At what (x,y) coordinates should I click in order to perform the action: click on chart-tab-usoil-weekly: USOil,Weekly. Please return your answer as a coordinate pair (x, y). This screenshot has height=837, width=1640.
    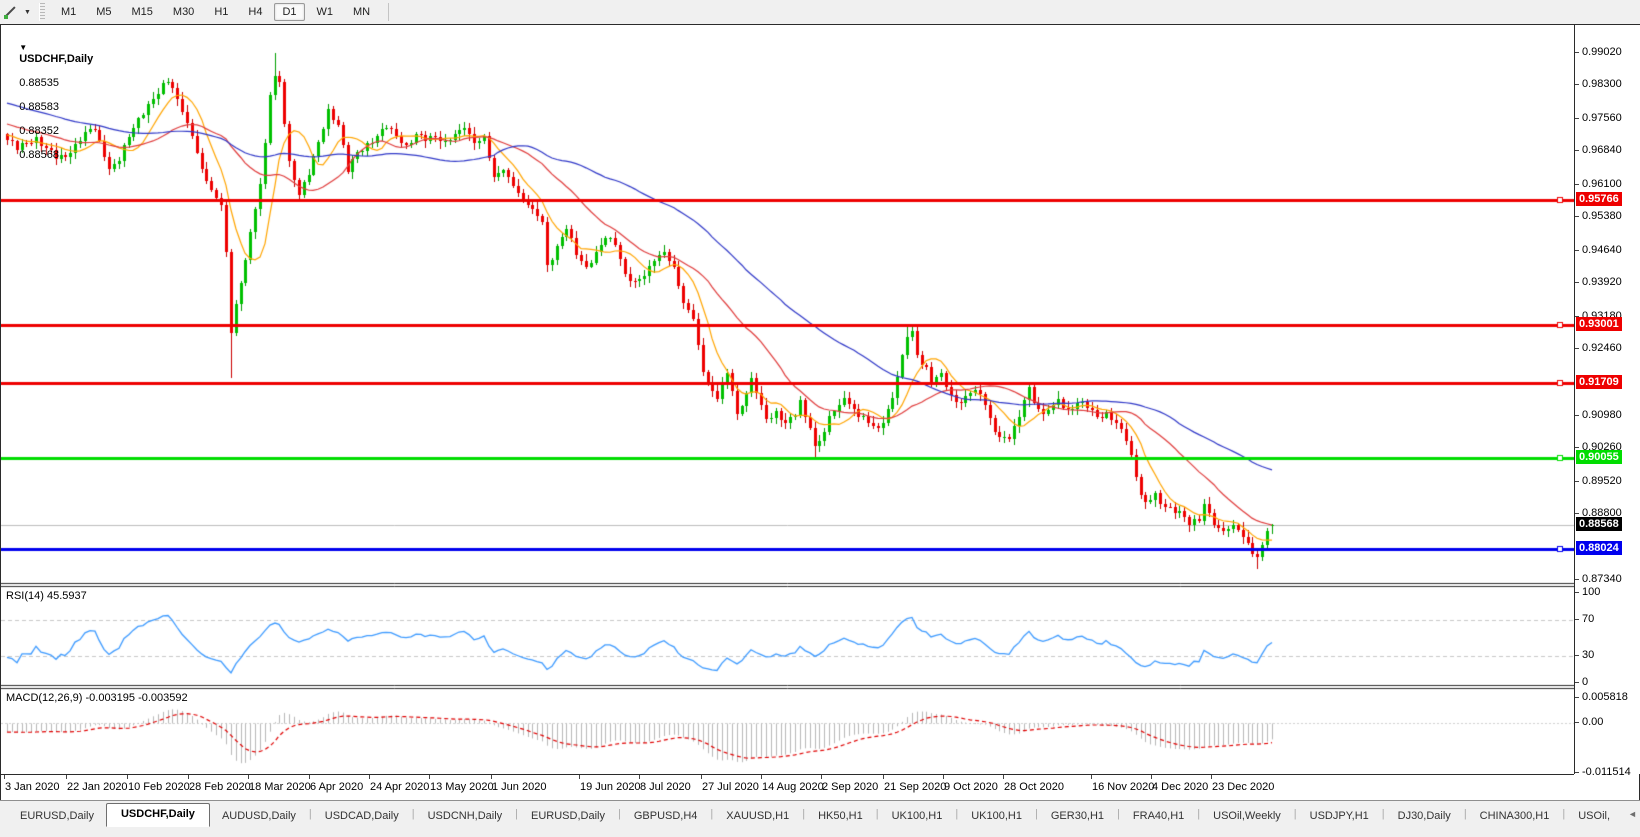
    Looking at the image, I should click on (1247, 816).